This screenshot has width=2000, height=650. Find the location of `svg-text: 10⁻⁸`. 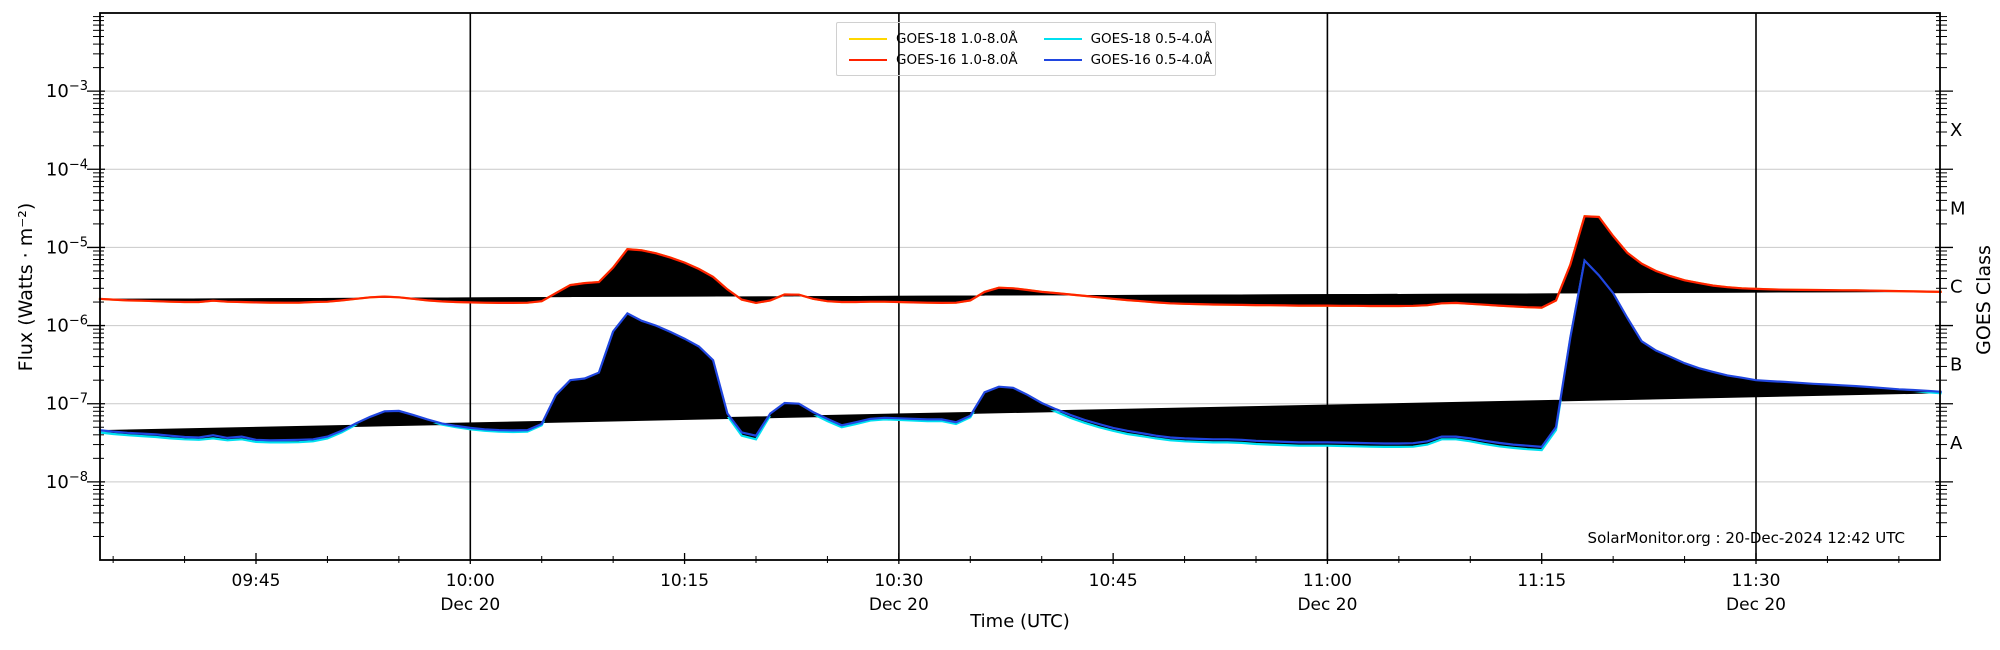

svg-text: 10⁻⁸ is located at coordinates (67, 481).